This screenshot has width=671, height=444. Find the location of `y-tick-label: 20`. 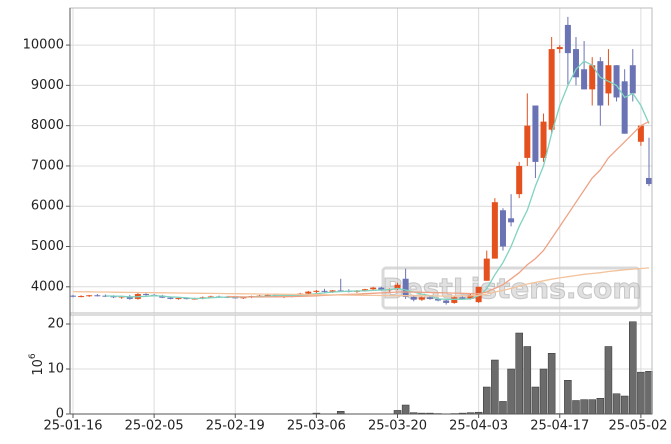

y-tick-label: 20 is located at coordinates (55, 324).